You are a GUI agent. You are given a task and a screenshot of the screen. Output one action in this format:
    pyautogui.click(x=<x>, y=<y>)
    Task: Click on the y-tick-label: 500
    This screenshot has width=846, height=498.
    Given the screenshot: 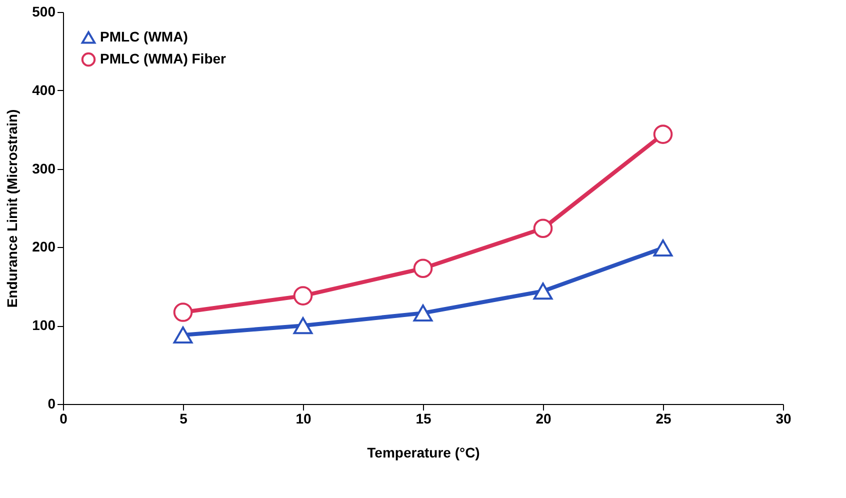 What is the action you would take?
    pyautogui.click(x=44, y=12)
    